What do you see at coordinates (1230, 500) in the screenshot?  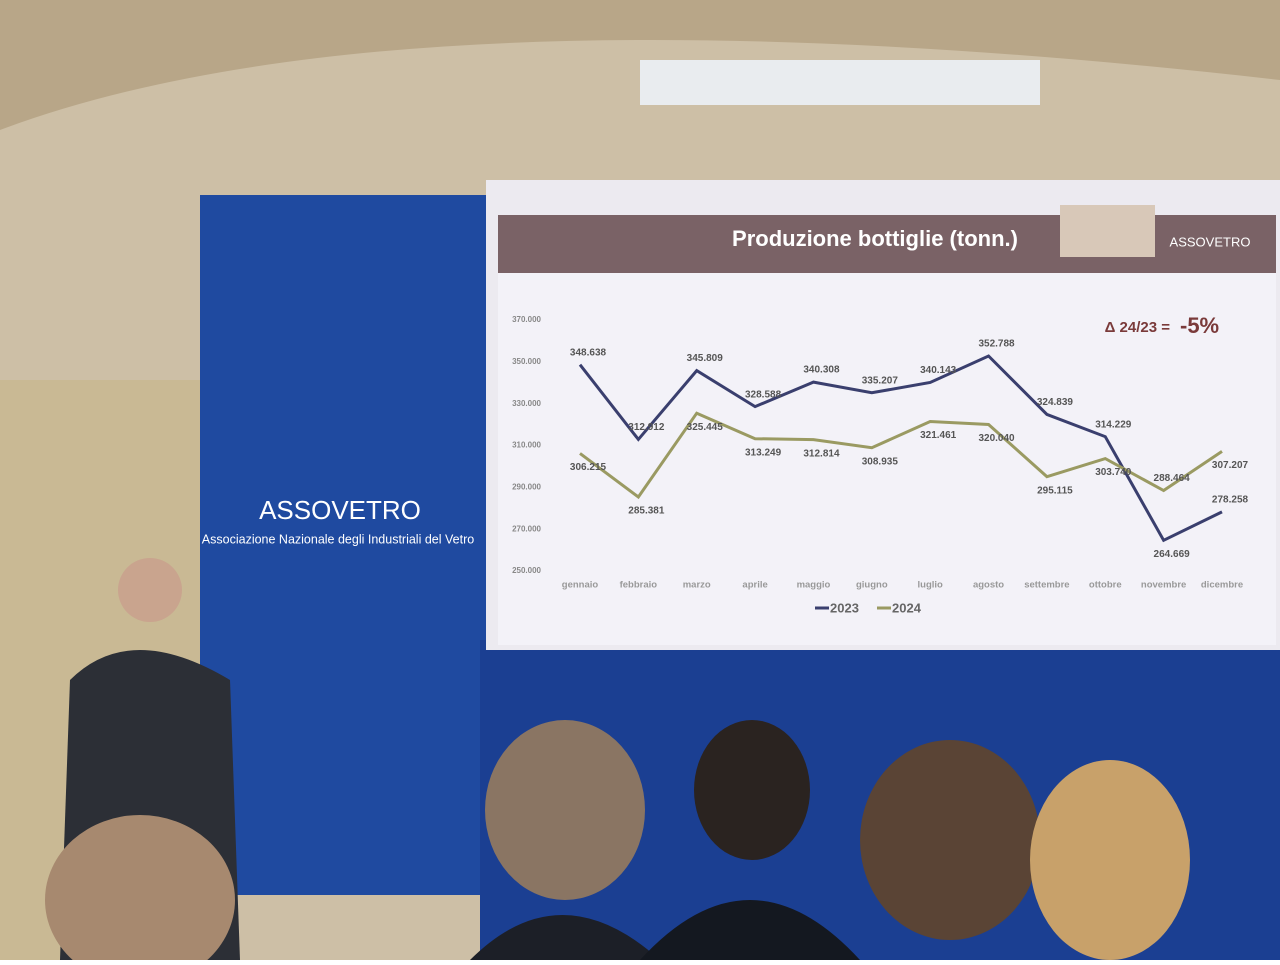 I see `data-label: 278.258` at bounding box center [1230, 500].